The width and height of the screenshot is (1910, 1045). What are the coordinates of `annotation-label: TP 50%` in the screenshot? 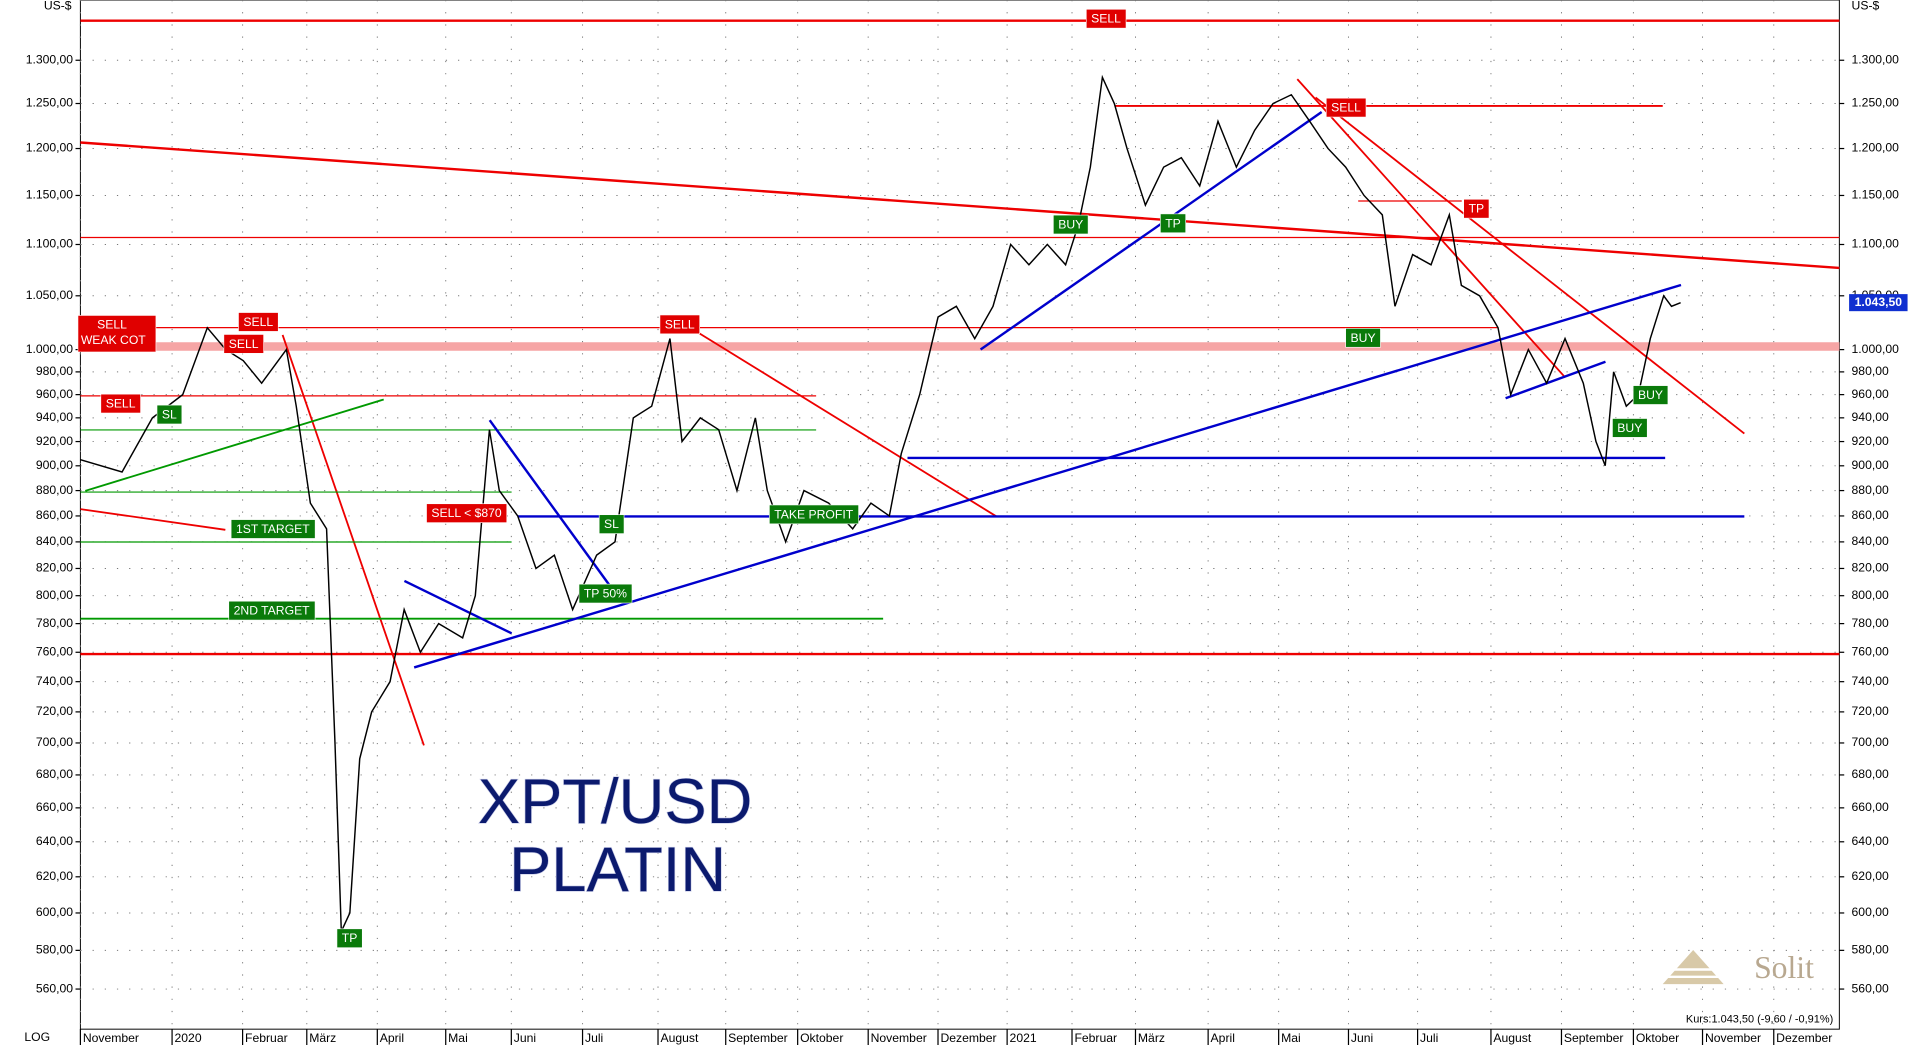 It's located at (605, 594).